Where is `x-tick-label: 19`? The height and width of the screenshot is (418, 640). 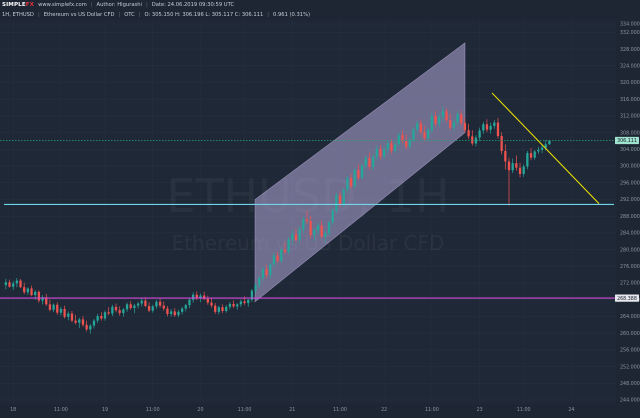 x-tick-label: 19 is located at coordinates (105, 410).